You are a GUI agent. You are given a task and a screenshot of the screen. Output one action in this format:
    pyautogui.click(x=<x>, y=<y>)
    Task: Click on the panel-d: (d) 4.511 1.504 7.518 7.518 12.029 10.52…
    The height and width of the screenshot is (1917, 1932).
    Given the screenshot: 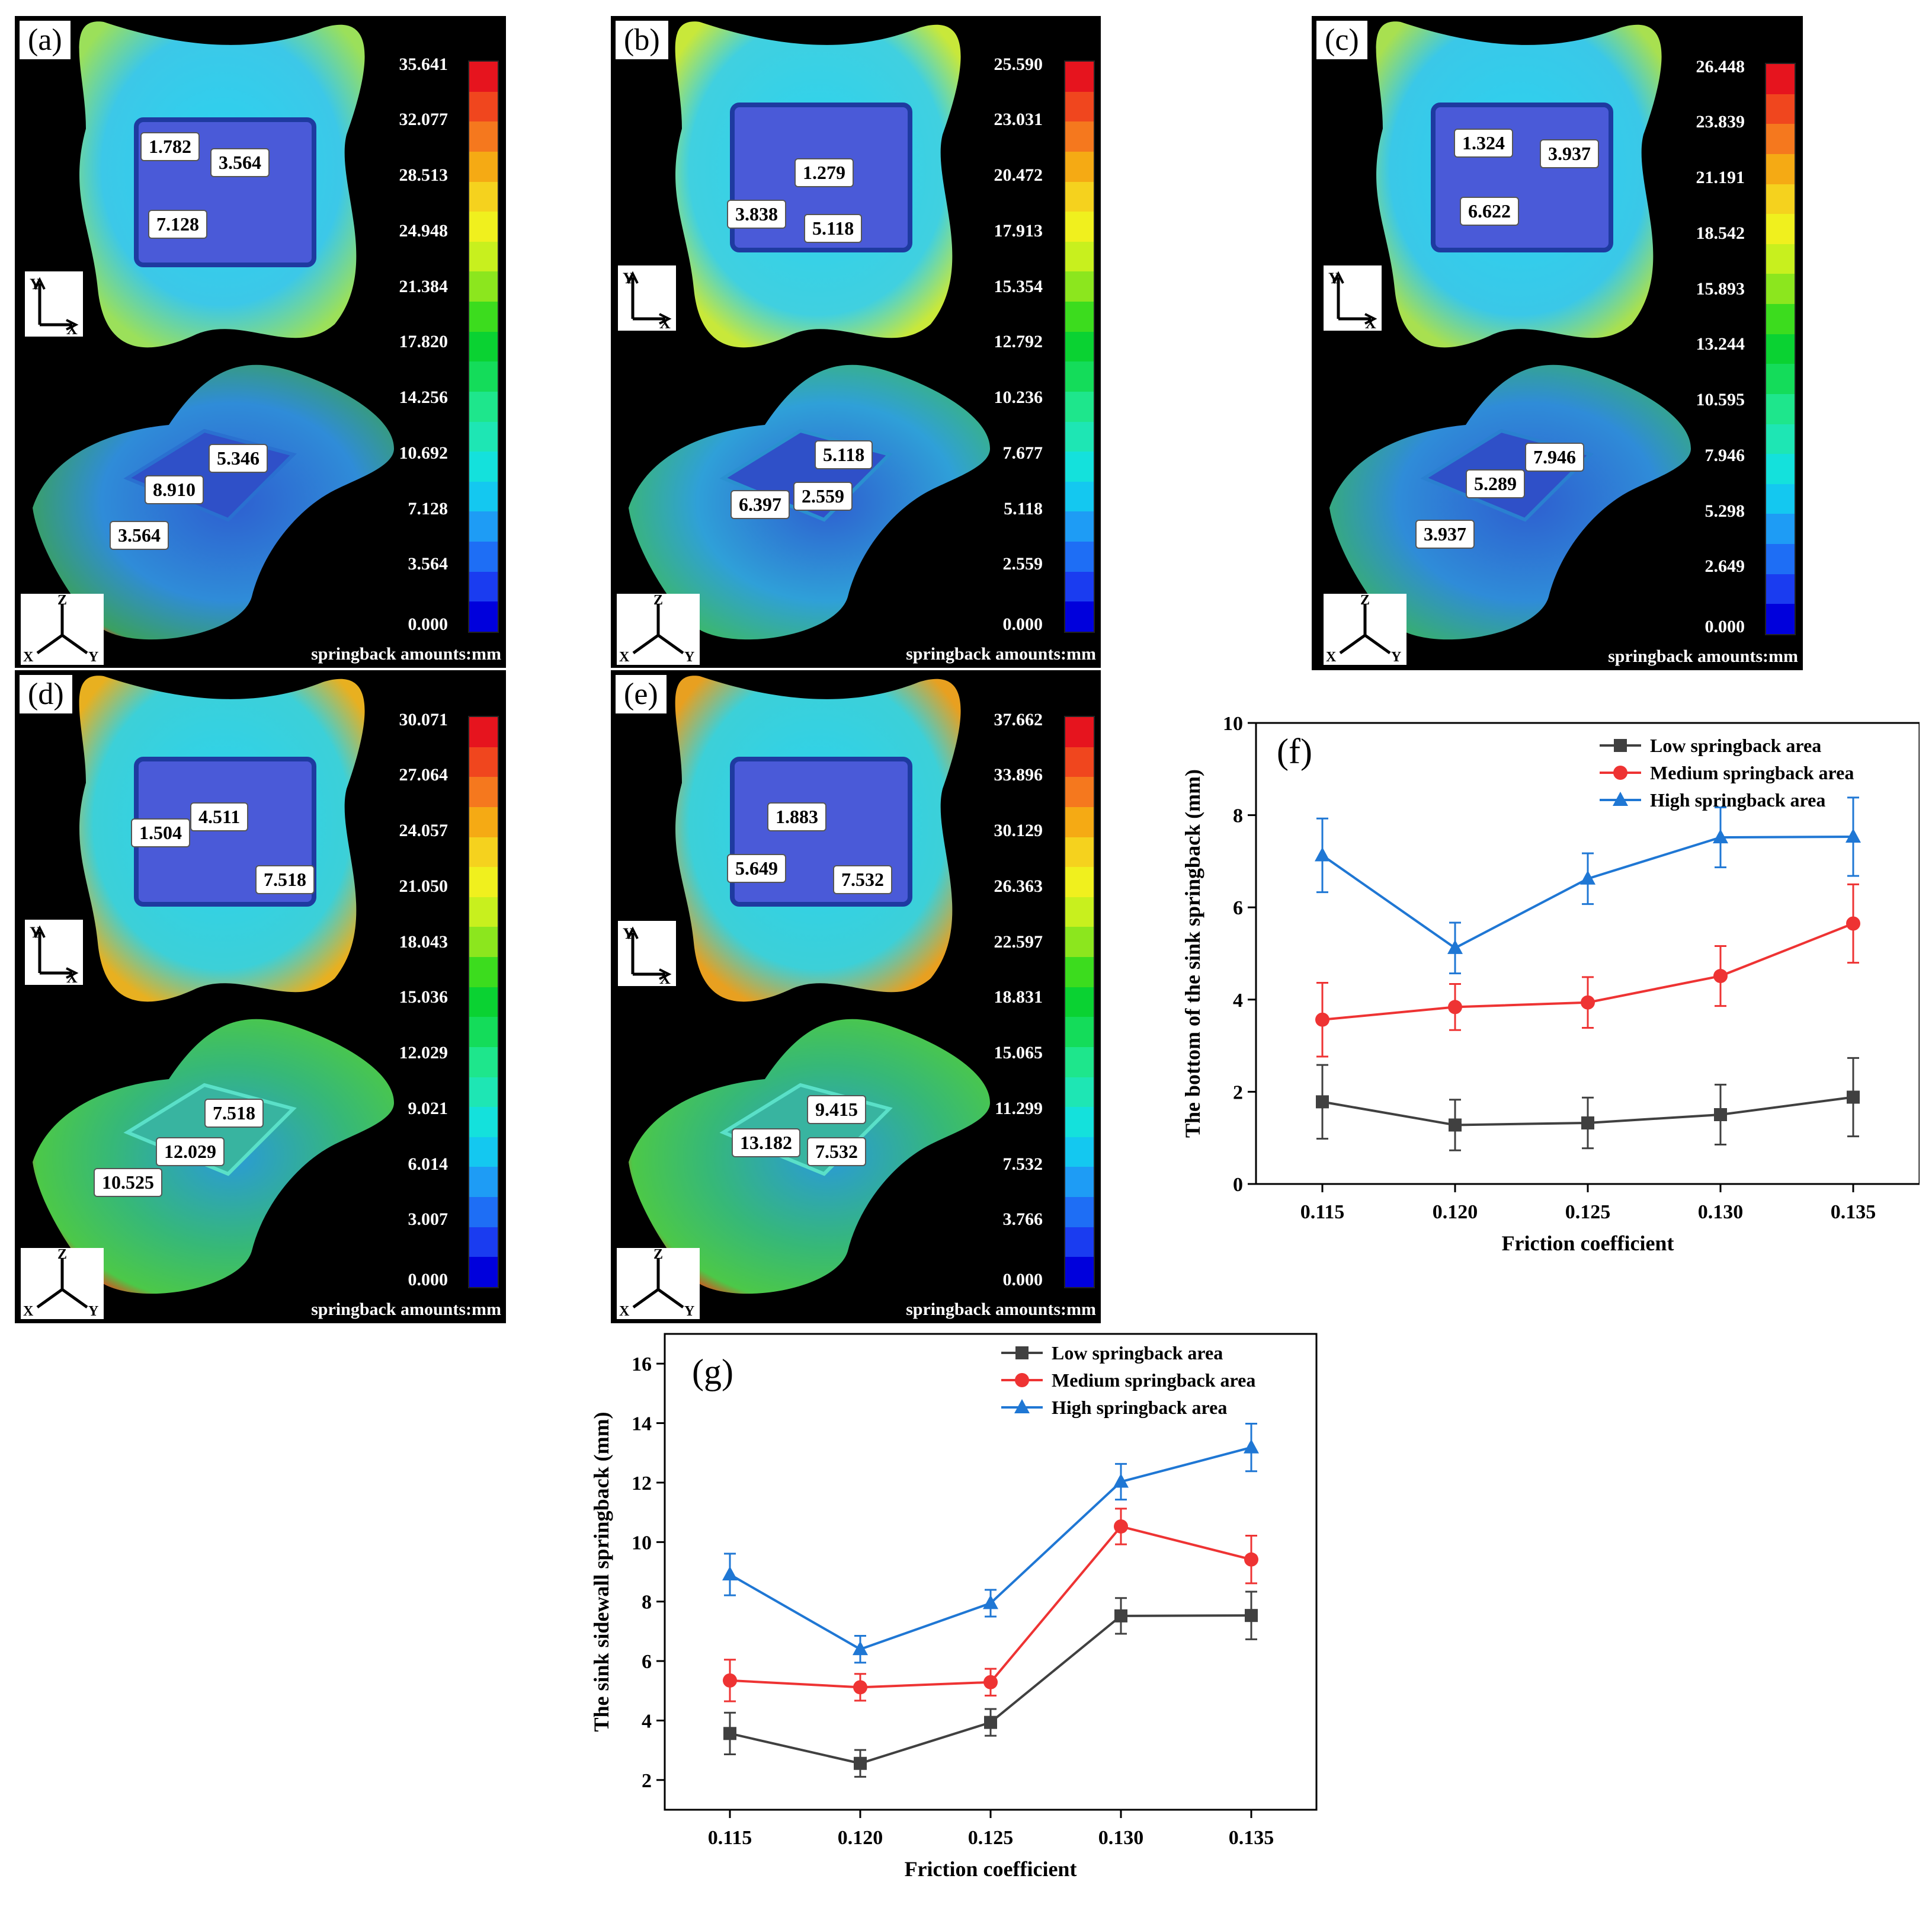 What is the action you would take?
    pyautogui.click(x=260, y=996)
    